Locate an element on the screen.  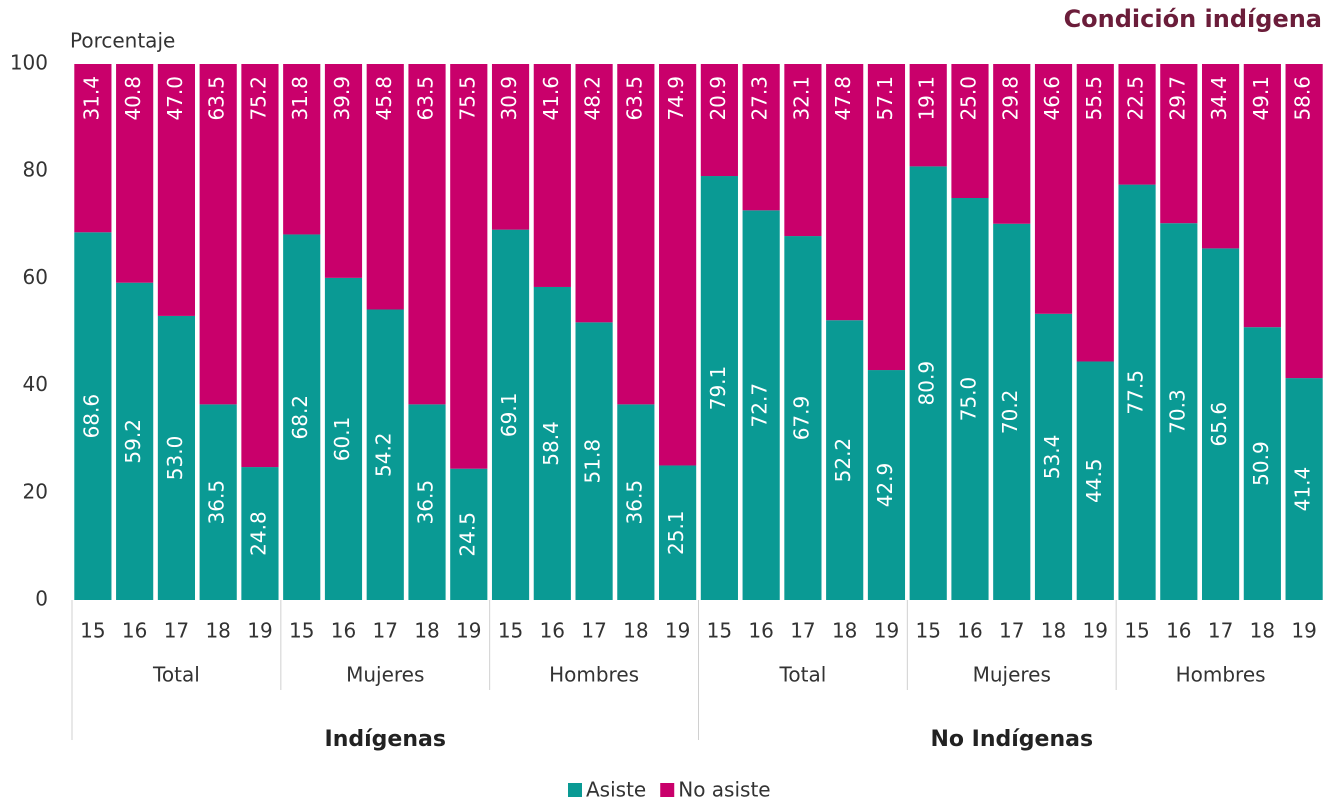
data-label: 29.8 is located at coordinates (1010, 98).